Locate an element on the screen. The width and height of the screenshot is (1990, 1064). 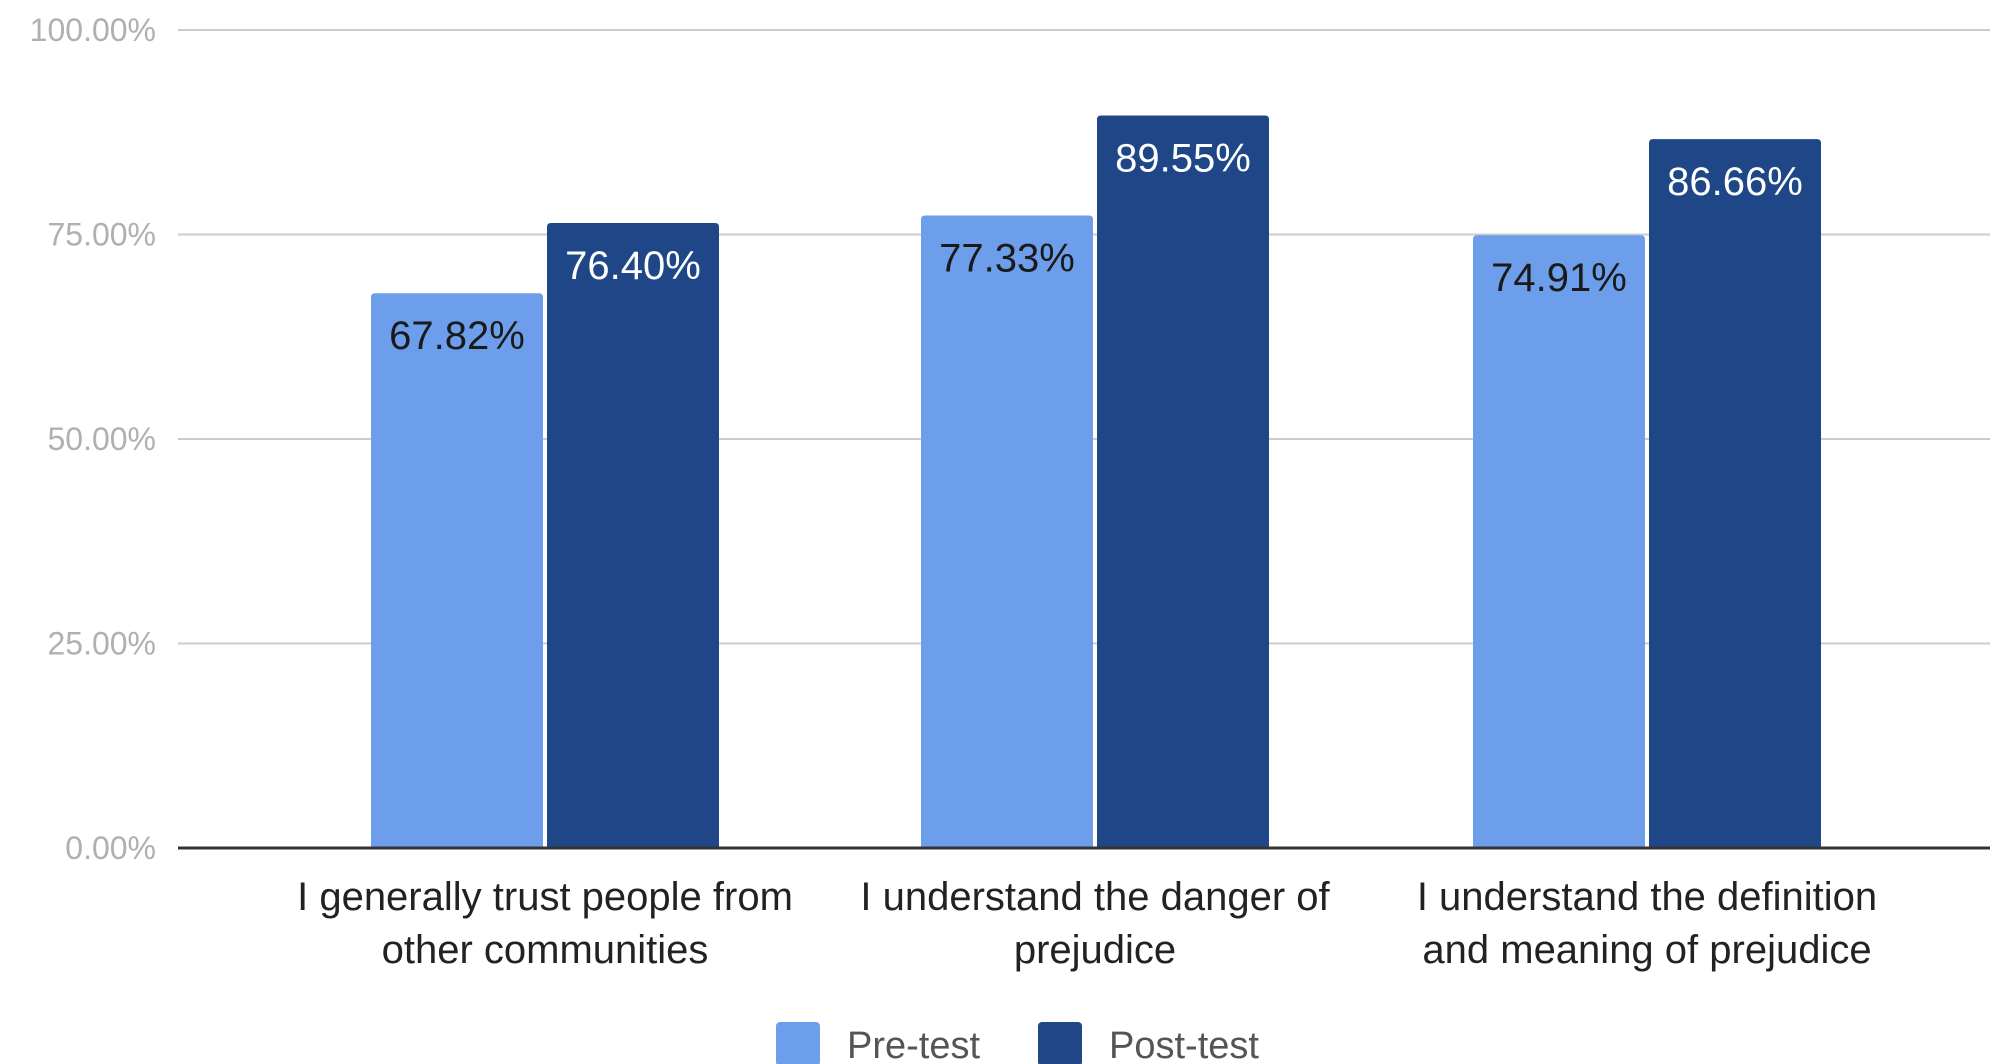
data-label: 89.55% is located at coordinates (1183, 158).